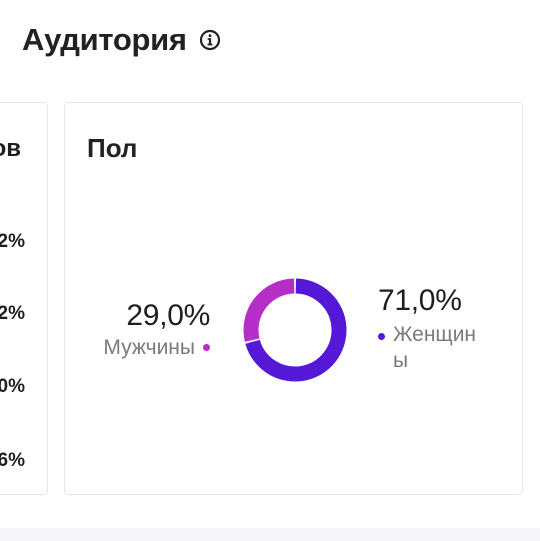 The width and height of the screenshot is (540, 541). I want to click on male-stat: 29,0% Мужчины, so click(156, 330).